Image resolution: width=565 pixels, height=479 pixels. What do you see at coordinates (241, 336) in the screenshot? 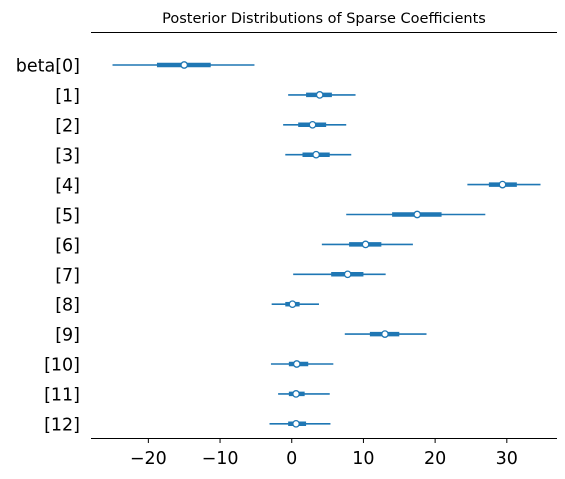
I see `row-9: [9]` at bounding box center [241, 336].